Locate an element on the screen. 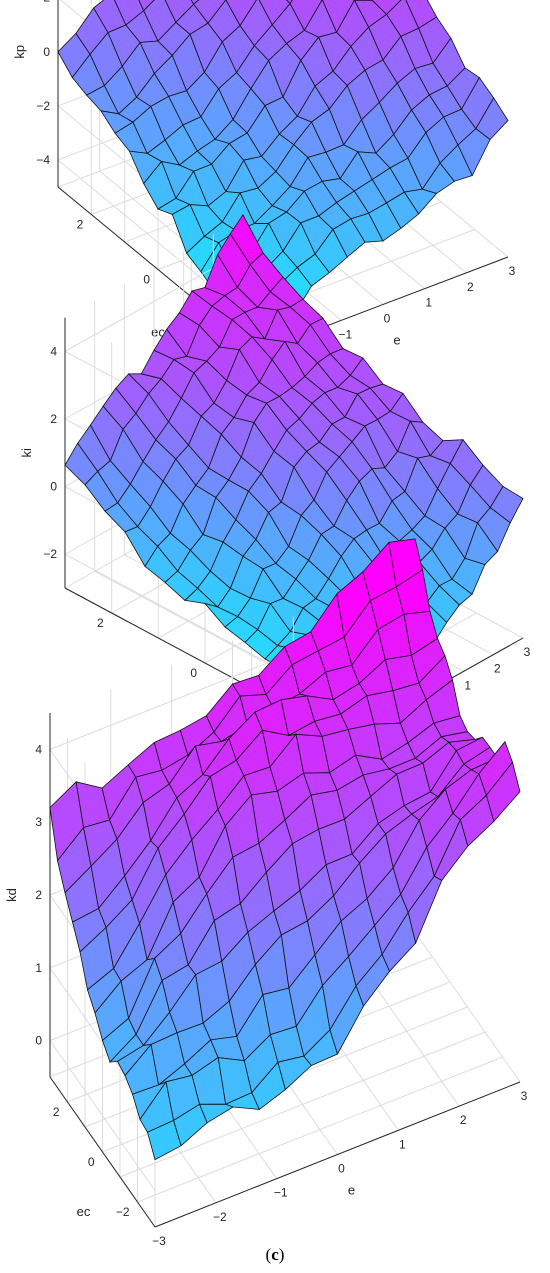 Image resolution: width=550 pixels, height=1273 pixels. z-tick-label: 1 is located at coordinates (38, 968).